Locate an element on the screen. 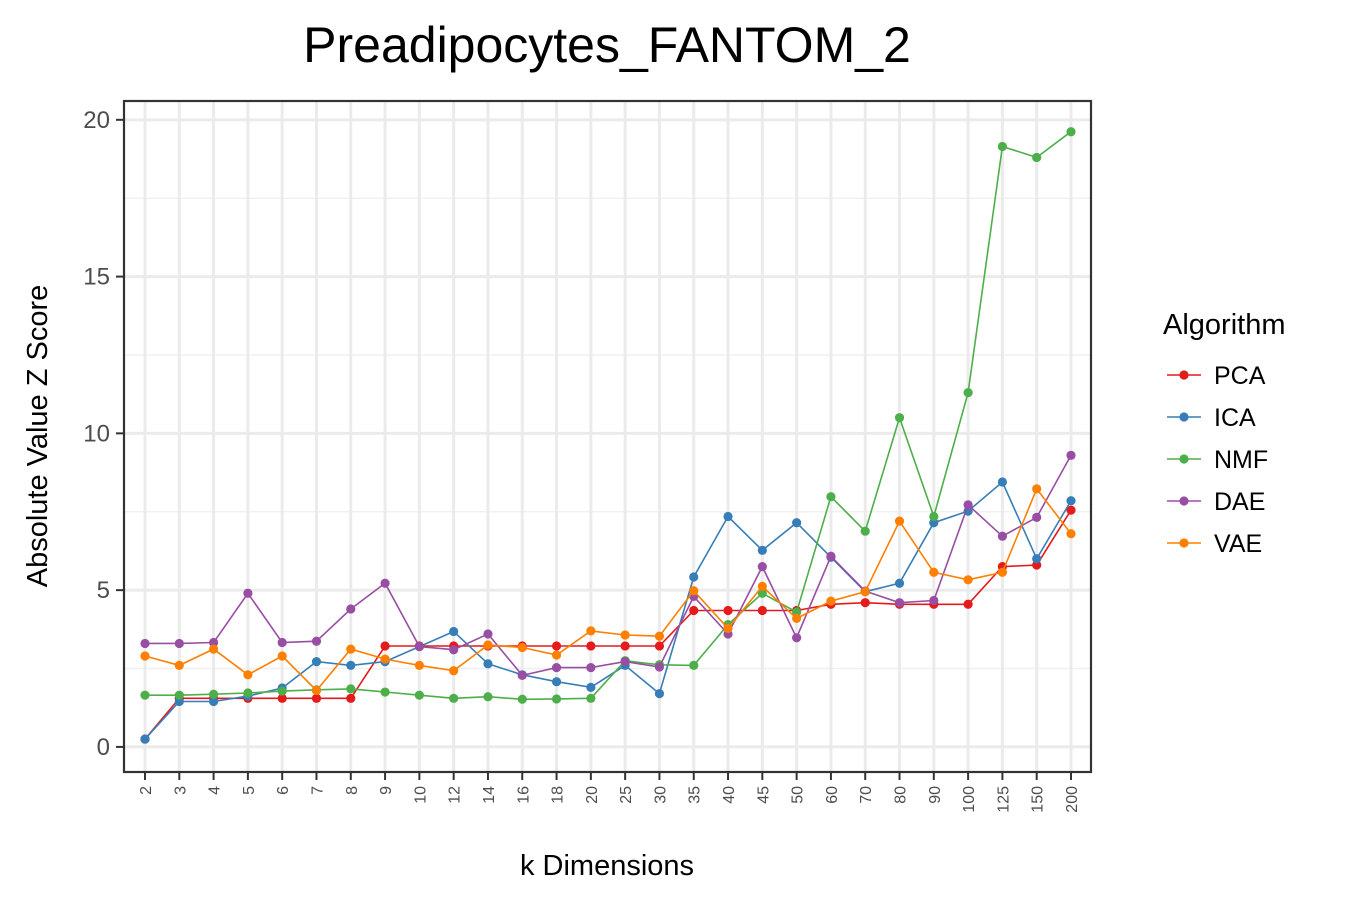  legend-item-vae: VAE is located at coordinates (1214, 544).